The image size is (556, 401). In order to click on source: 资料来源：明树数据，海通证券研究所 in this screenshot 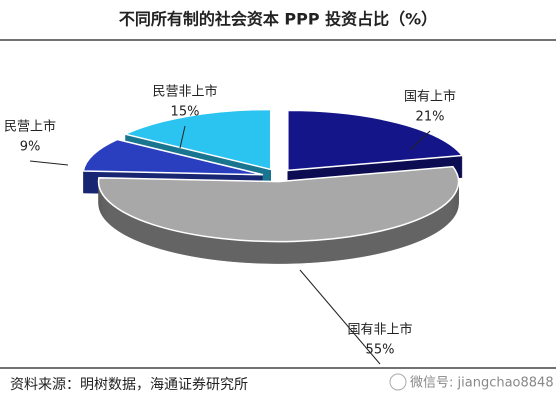, I will do `click(129, 385)`.